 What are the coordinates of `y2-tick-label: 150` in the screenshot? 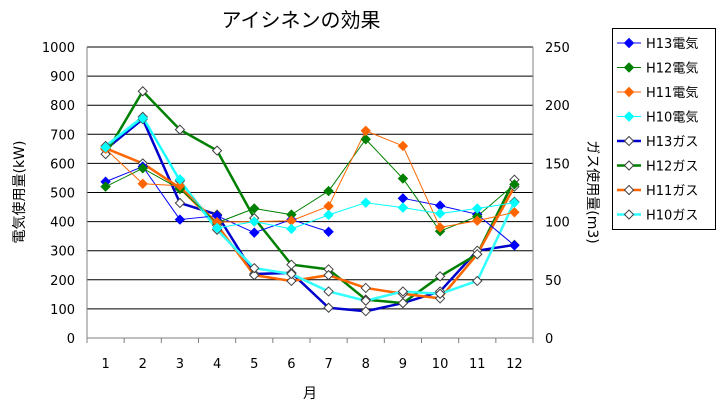 It's located at (557, 164).